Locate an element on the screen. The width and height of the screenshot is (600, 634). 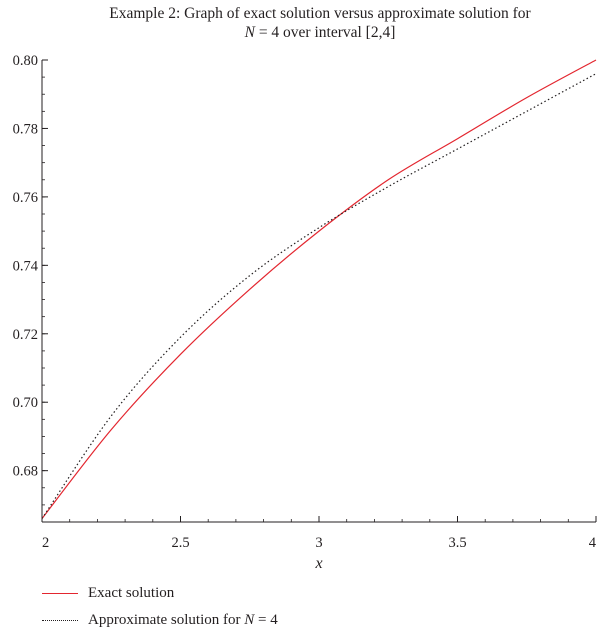
y-tick-label: 0.76 is located at coordinates (25, 198).